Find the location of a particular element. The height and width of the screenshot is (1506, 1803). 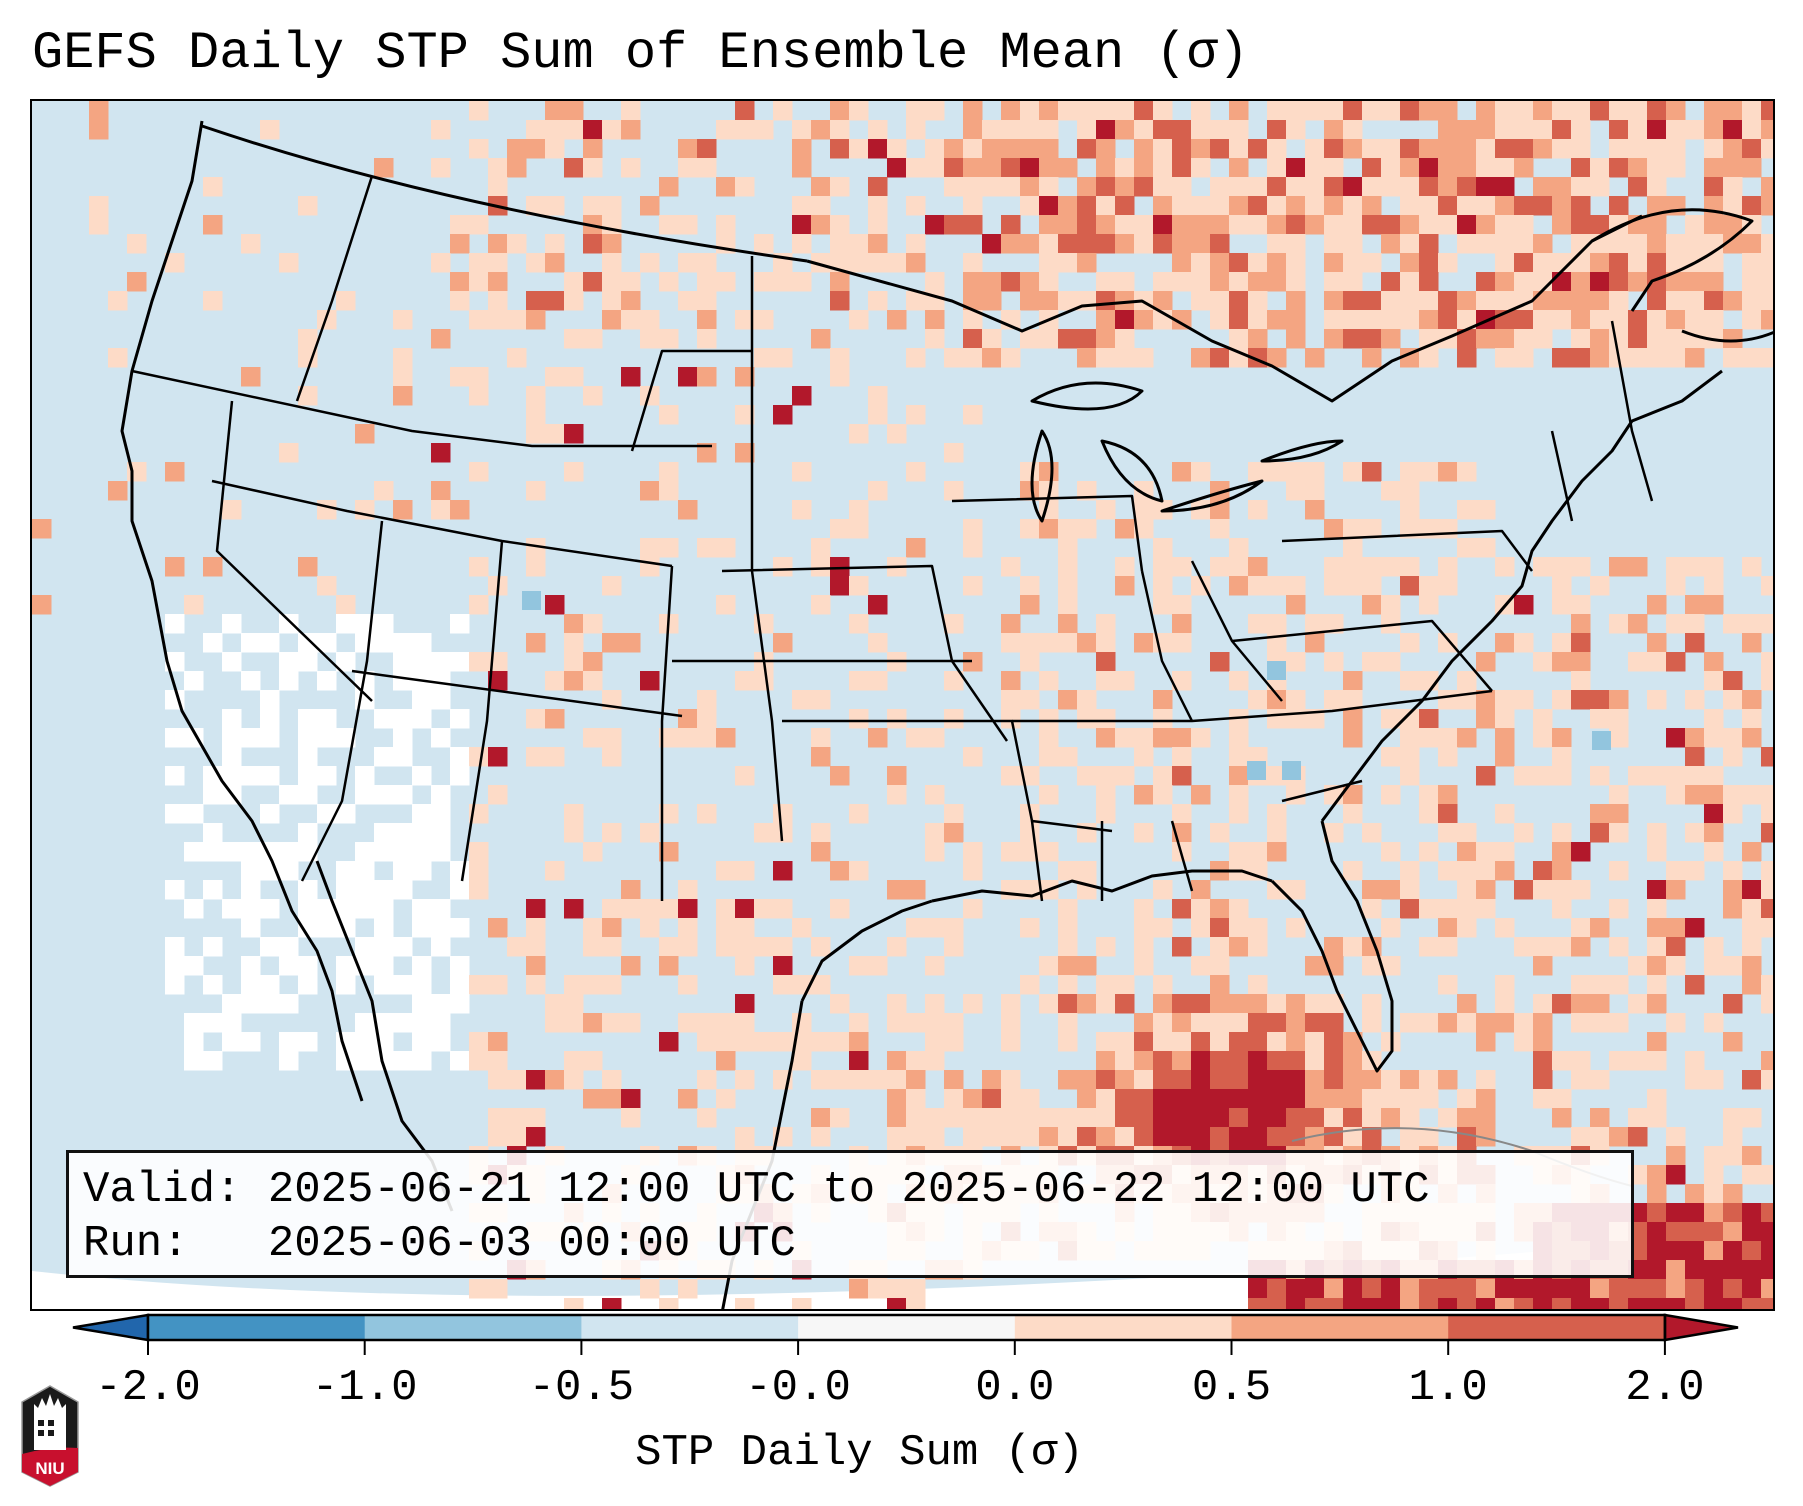

tick-label: 0.5 is located at coordinates (1231, 1388).